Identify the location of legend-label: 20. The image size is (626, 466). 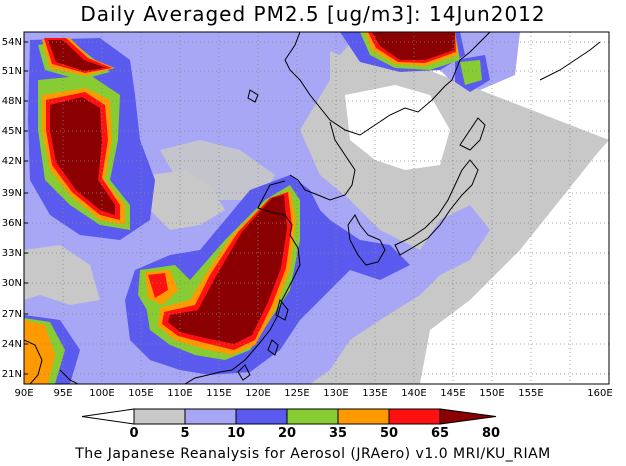
(287, 433).